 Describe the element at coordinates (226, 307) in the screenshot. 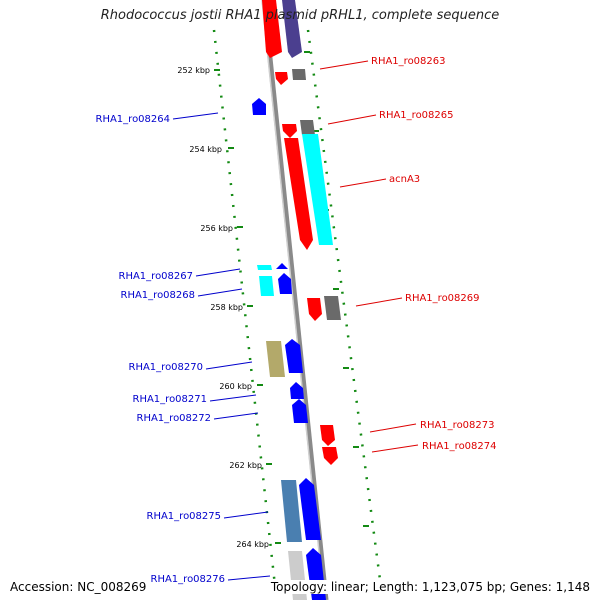

I see `scale-label: 258 kbp` at that location.